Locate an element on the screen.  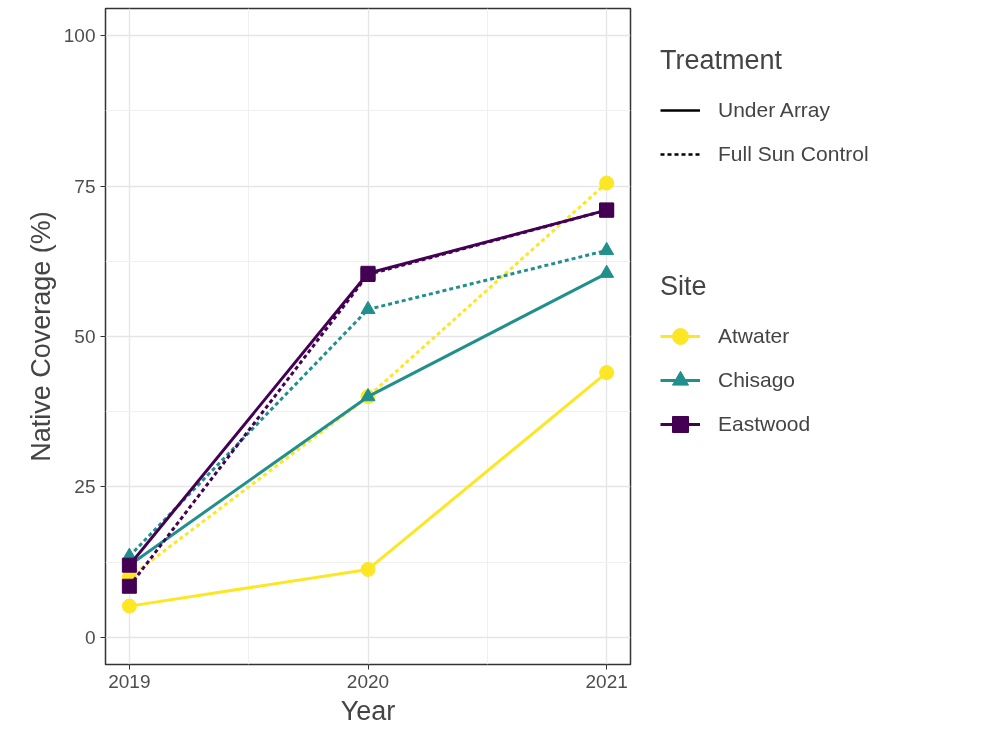
x-tick-label: 2019 is located at coordinates (129, 681).